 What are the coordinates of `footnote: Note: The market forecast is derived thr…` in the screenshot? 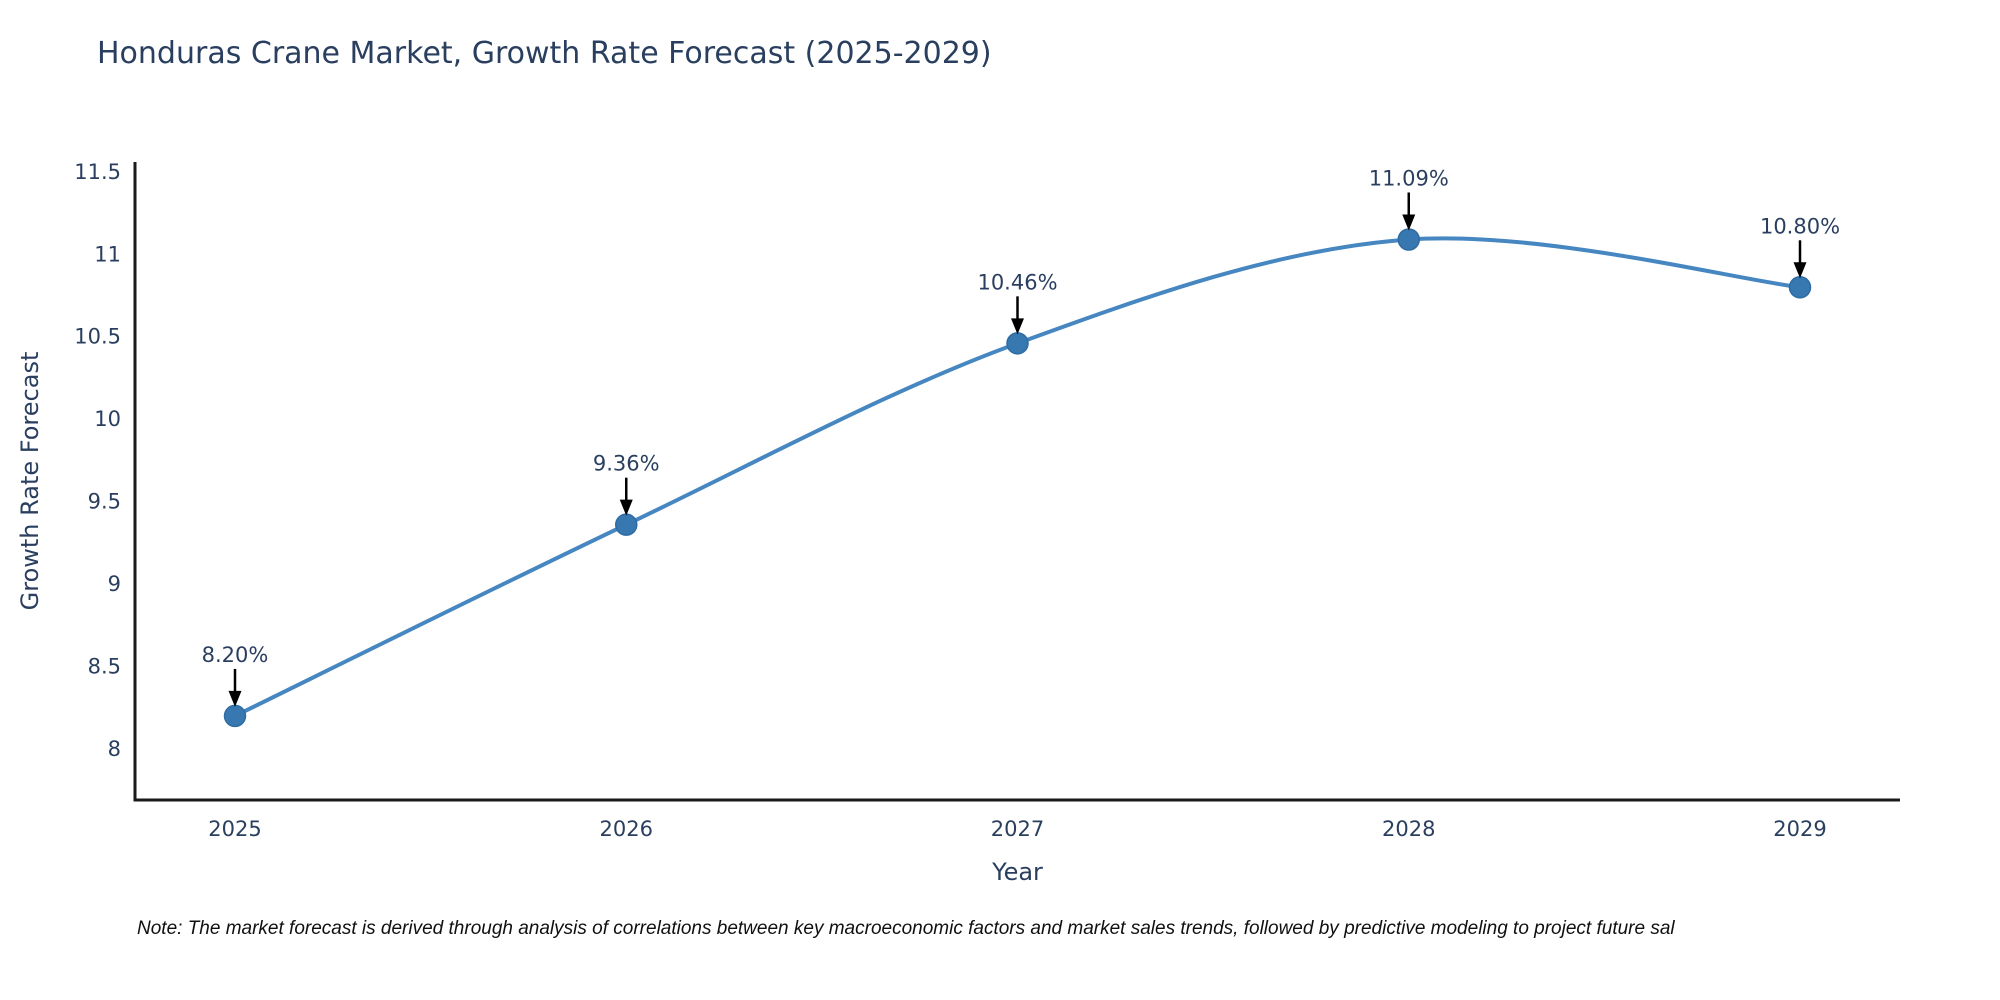 It's located at (906, 928).